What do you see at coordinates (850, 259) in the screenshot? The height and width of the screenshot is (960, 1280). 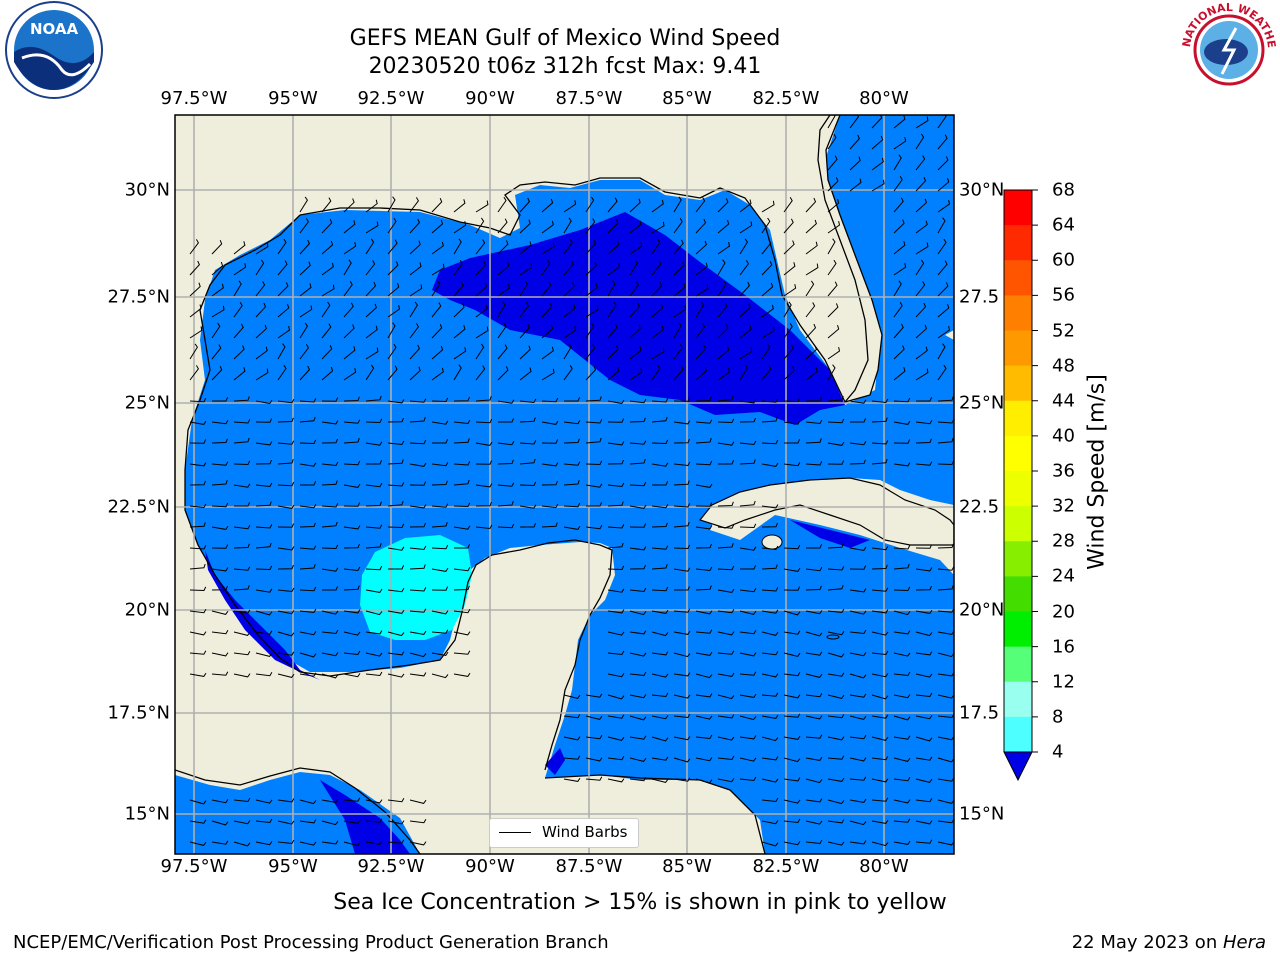 I see `florida-land` at bounding box center [850, 259].